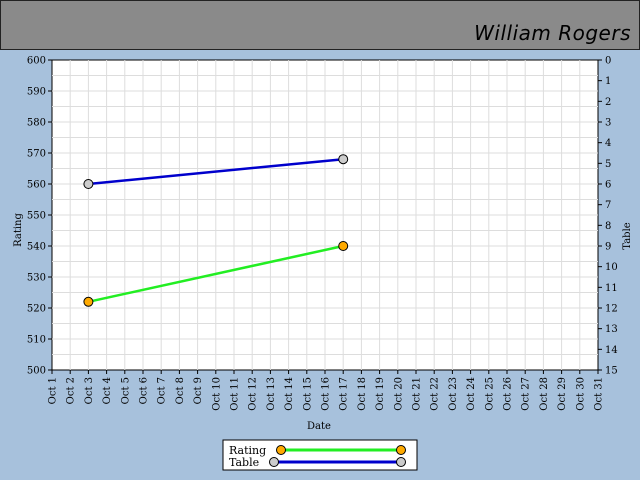 The image size is (640, 480). I want to click on y2-tick-label: 12, so click(611, 309).